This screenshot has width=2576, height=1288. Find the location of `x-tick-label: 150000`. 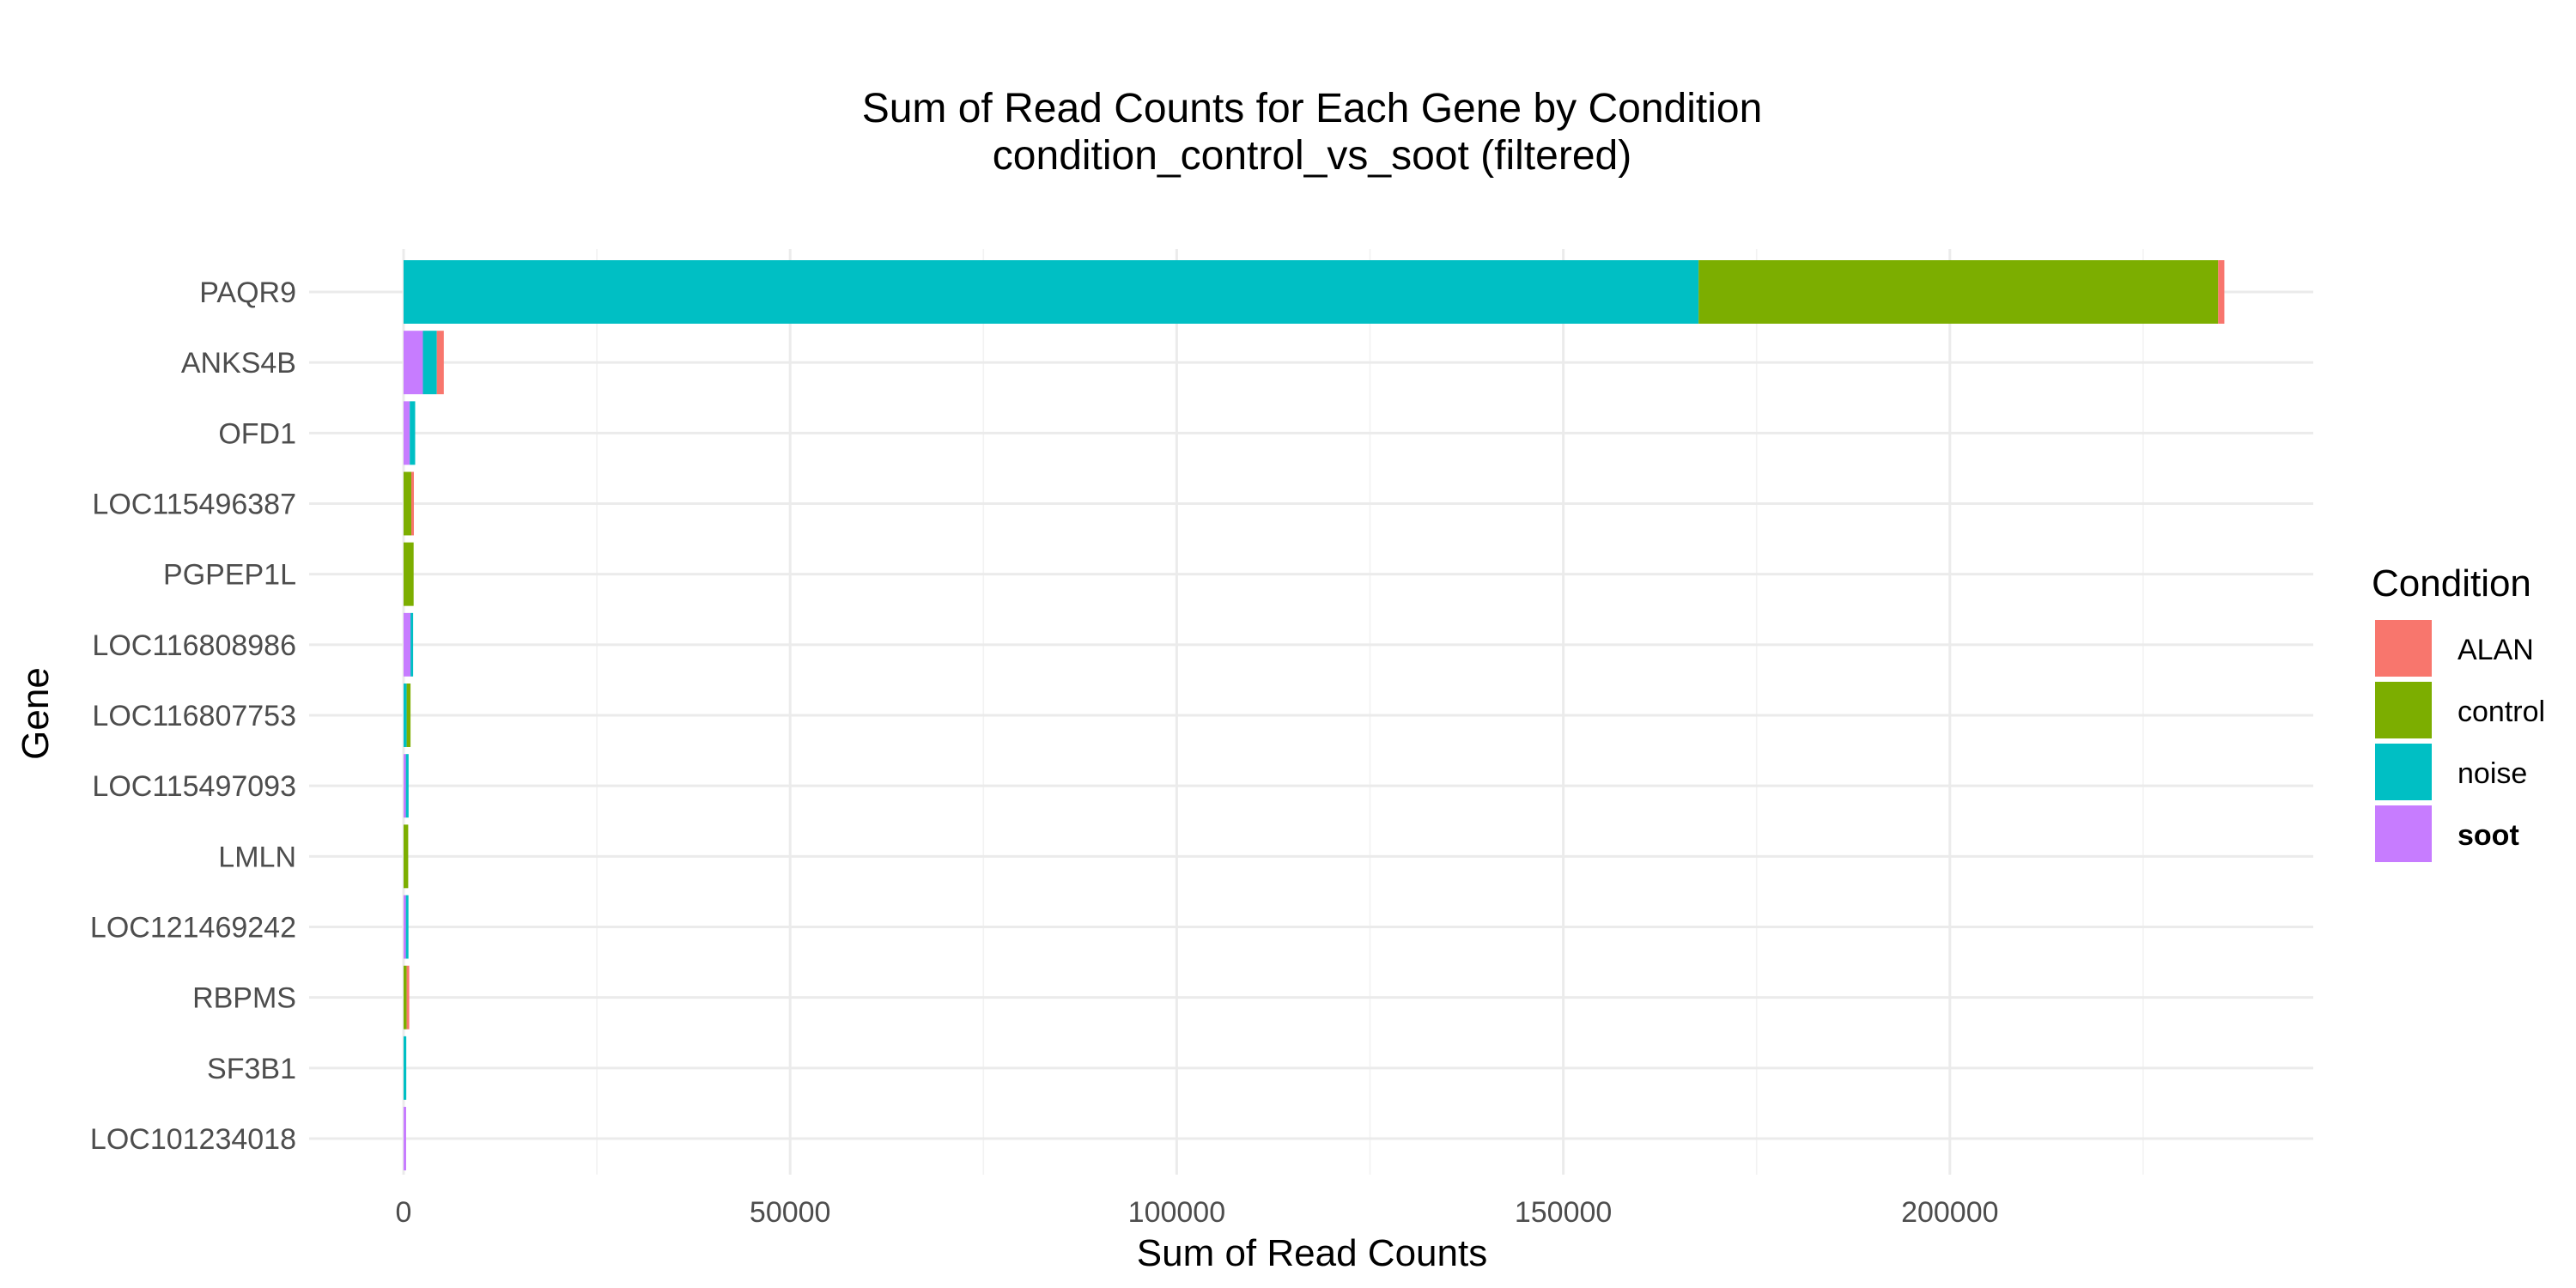

x-tick-label: 150000 is located at coordinates (1564, 1213).